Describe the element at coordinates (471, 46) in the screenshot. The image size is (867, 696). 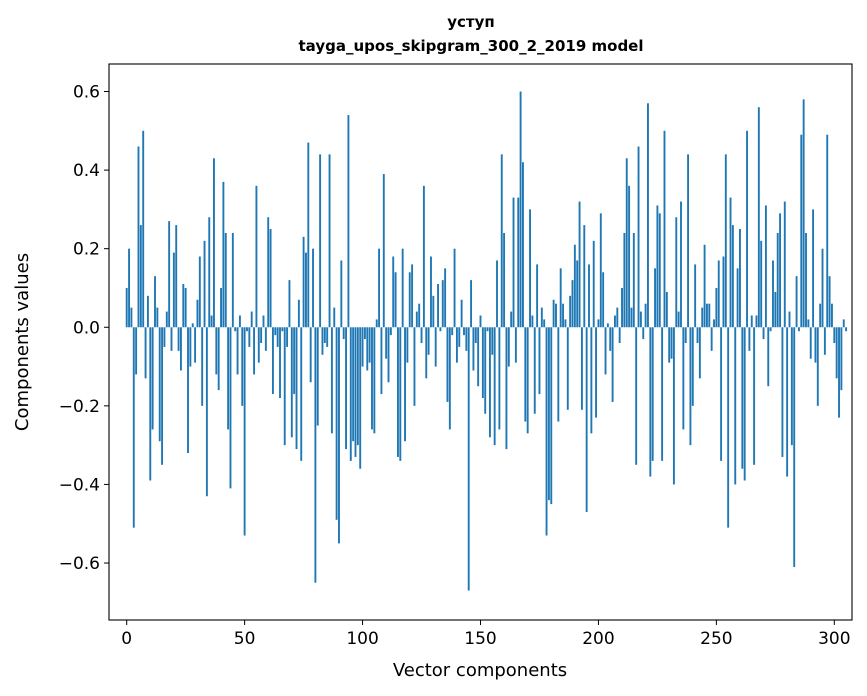
I see `chart-subtitle: tayga_upos_skipgram_300_2_2019 model` at that location.